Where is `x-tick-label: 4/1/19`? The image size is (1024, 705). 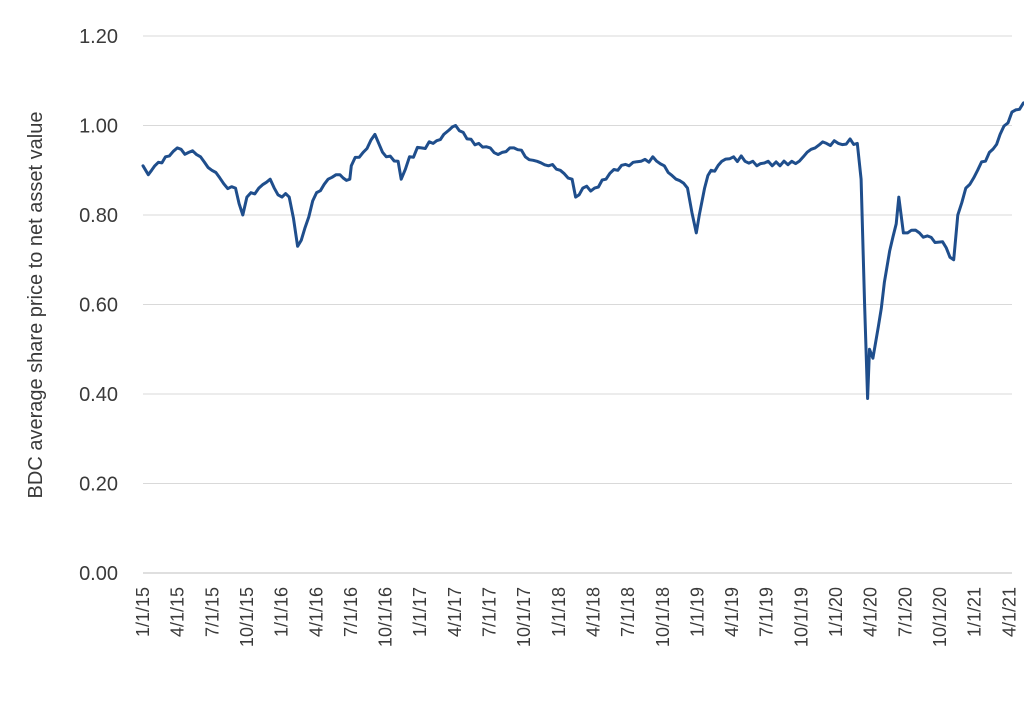
x-tick-label: 4/1/19 is located at coordinates (732, 612).